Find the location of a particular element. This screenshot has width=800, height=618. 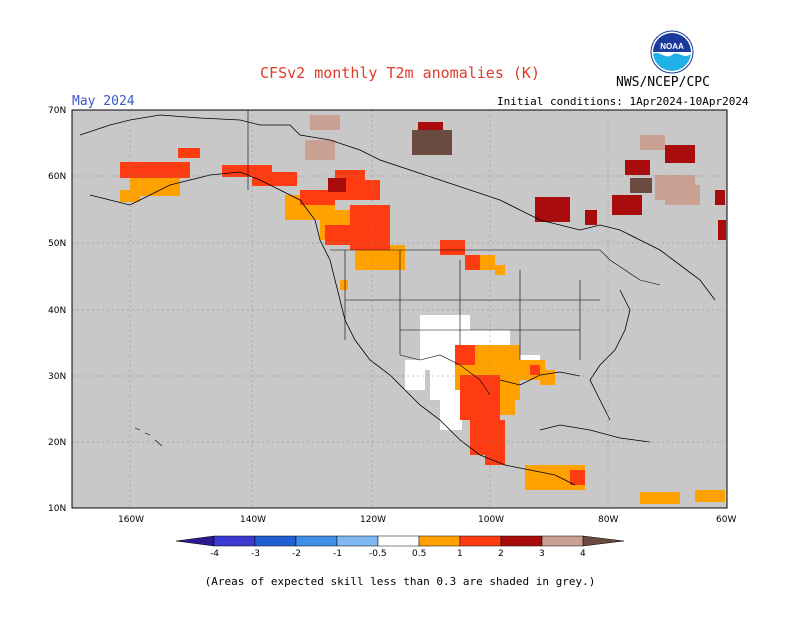

map-title: CFSv2 monthly T2m anomalies (K) is located at coordinates (400, 73).